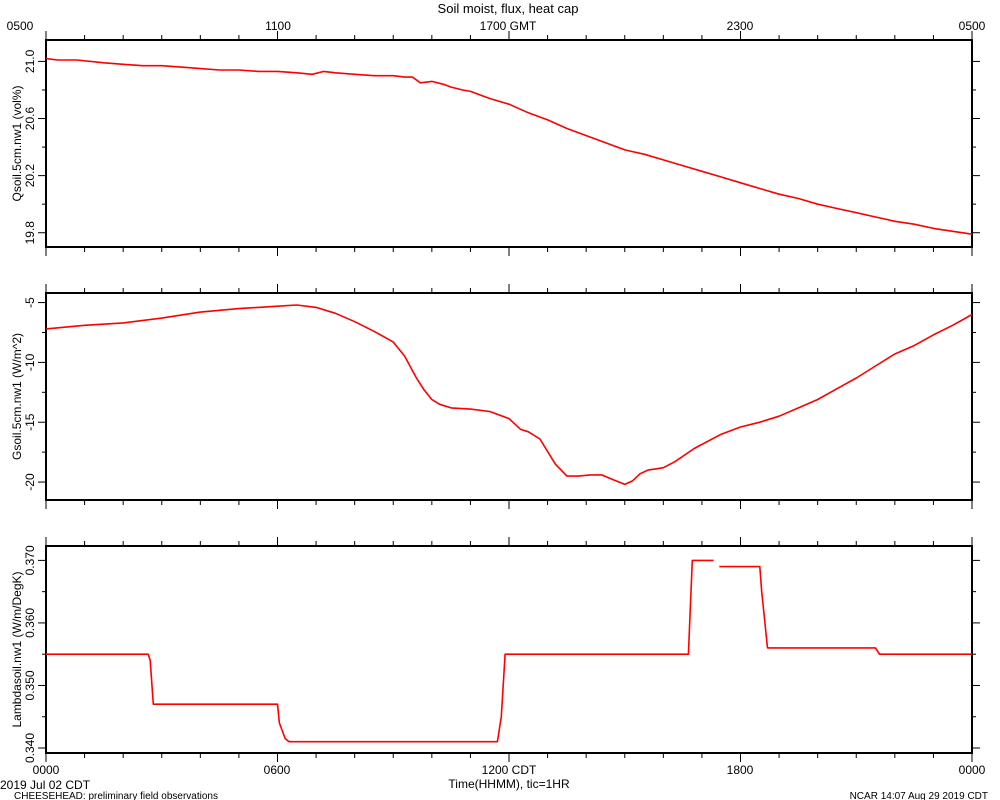 This screenshot has width=1000, height=800. I want to click on y-axis-label: Lambdasoil.nw1 (W/m/DegK), so click(17, 649).